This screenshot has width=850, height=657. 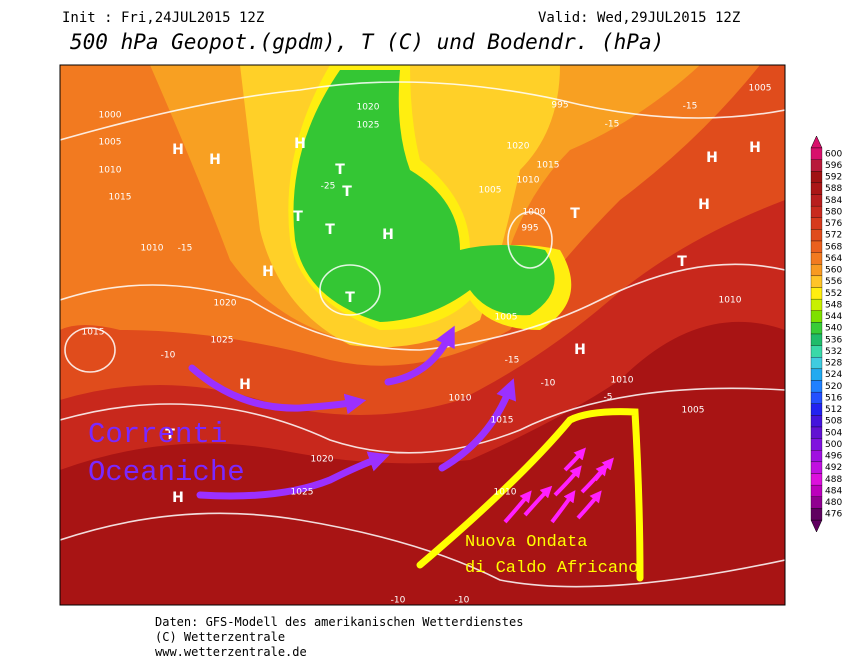 I want to click on annotation: Nuova Ondata, so click(x=526, y=542).